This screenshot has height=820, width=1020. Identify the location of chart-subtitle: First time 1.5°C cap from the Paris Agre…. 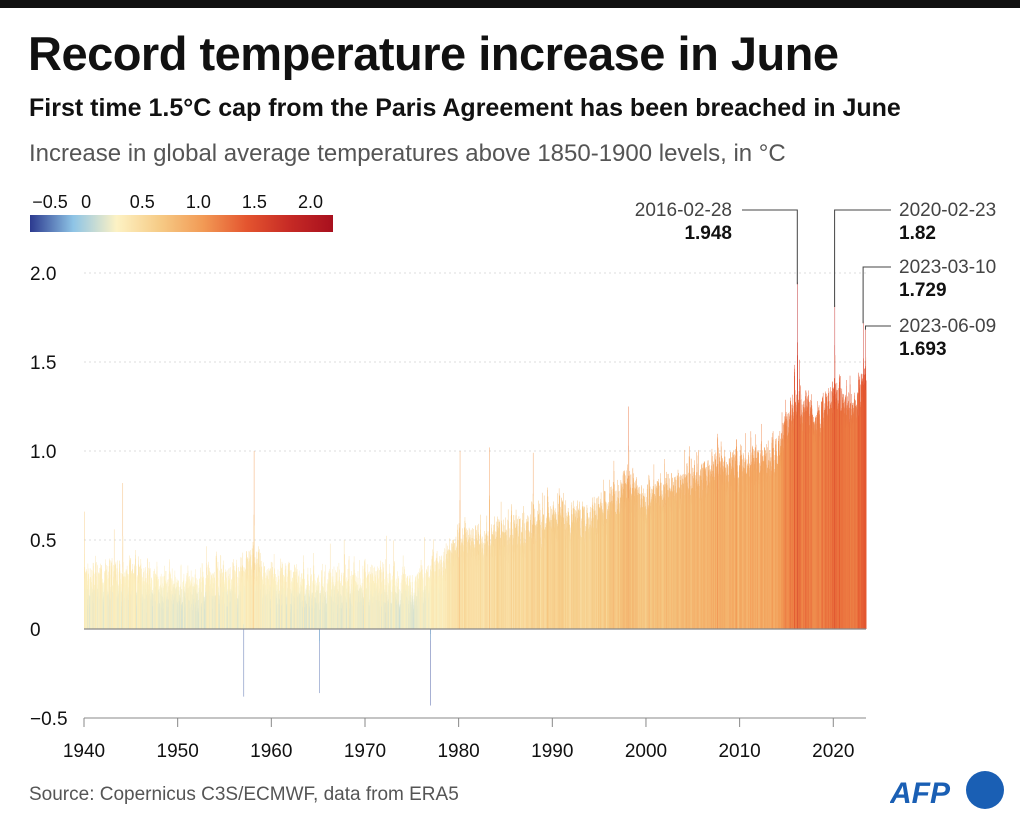
(465, 108).